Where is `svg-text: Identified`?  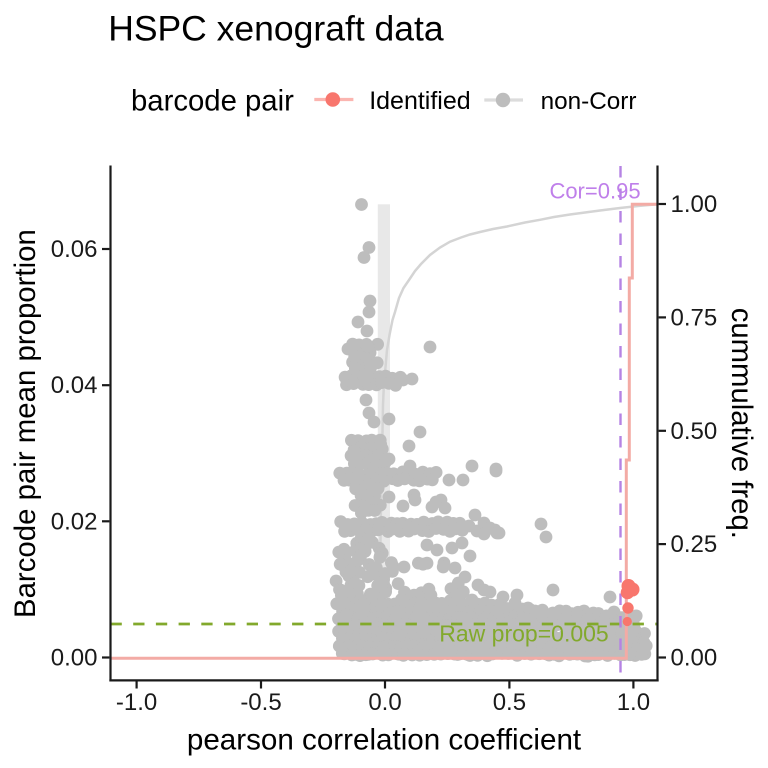 svg-text: Identified is located at coordinates (419, 101).